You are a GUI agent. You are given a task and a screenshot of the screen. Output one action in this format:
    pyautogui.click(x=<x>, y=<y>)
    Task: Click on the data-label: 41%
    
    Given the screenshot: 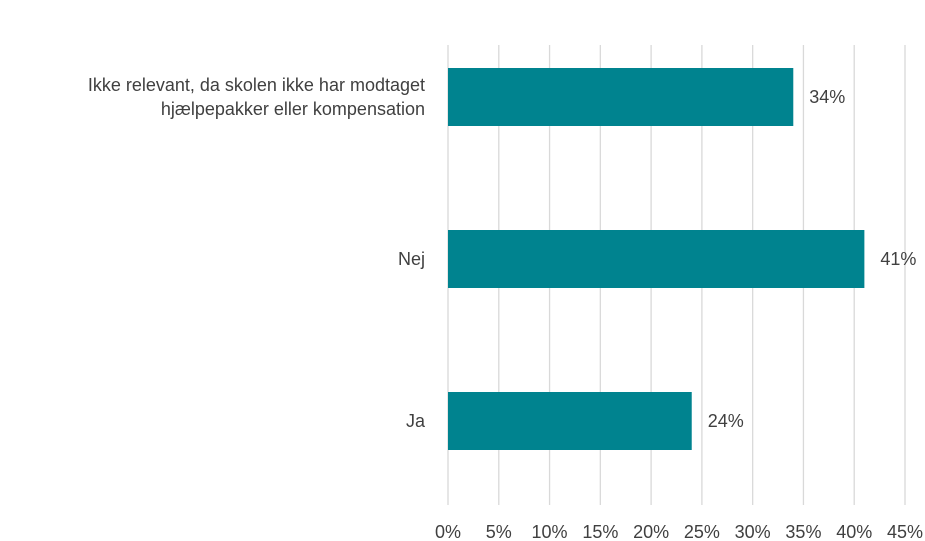 What is the action you would take?
    pyautogui.click(x=898, y=259)
    